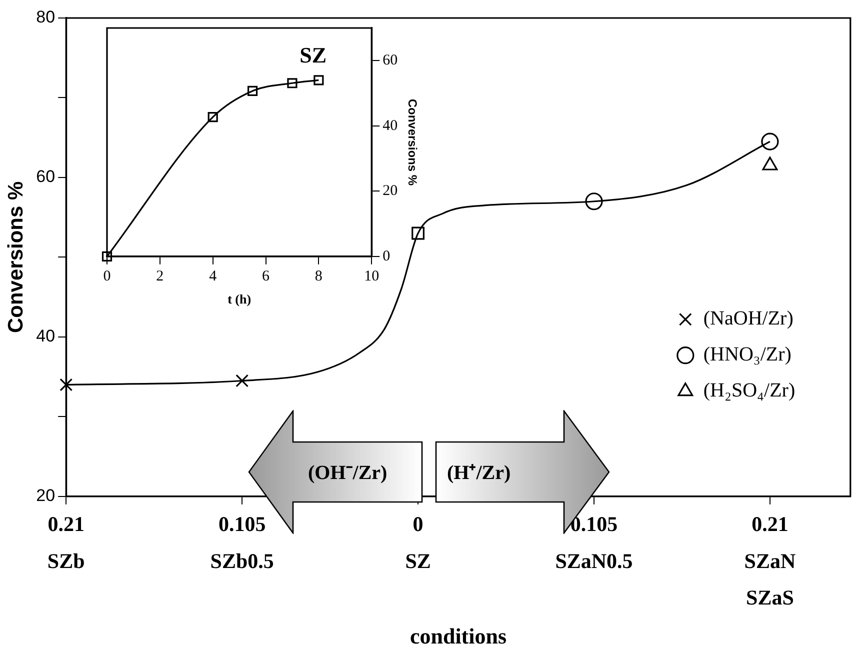 The image size is (860, 655). I want to click on legend-label: (HNO₃/Zr), so click(747, 355).